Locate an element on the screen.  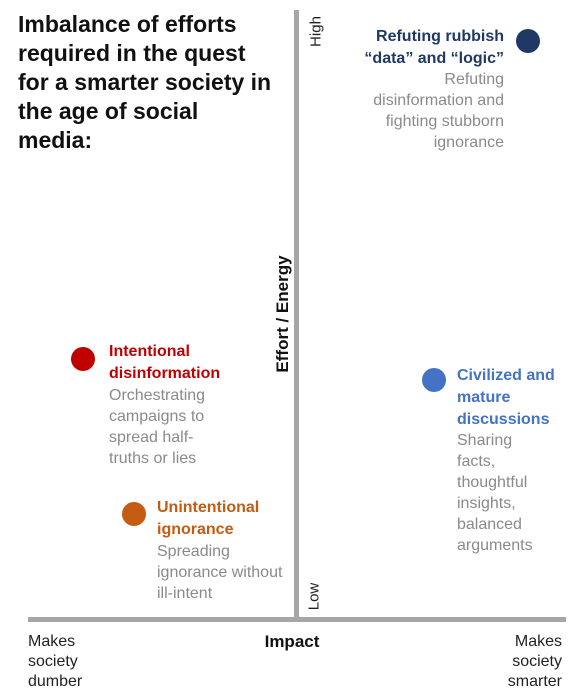
civilized-dot-marker is located at coordinates (434, 380).